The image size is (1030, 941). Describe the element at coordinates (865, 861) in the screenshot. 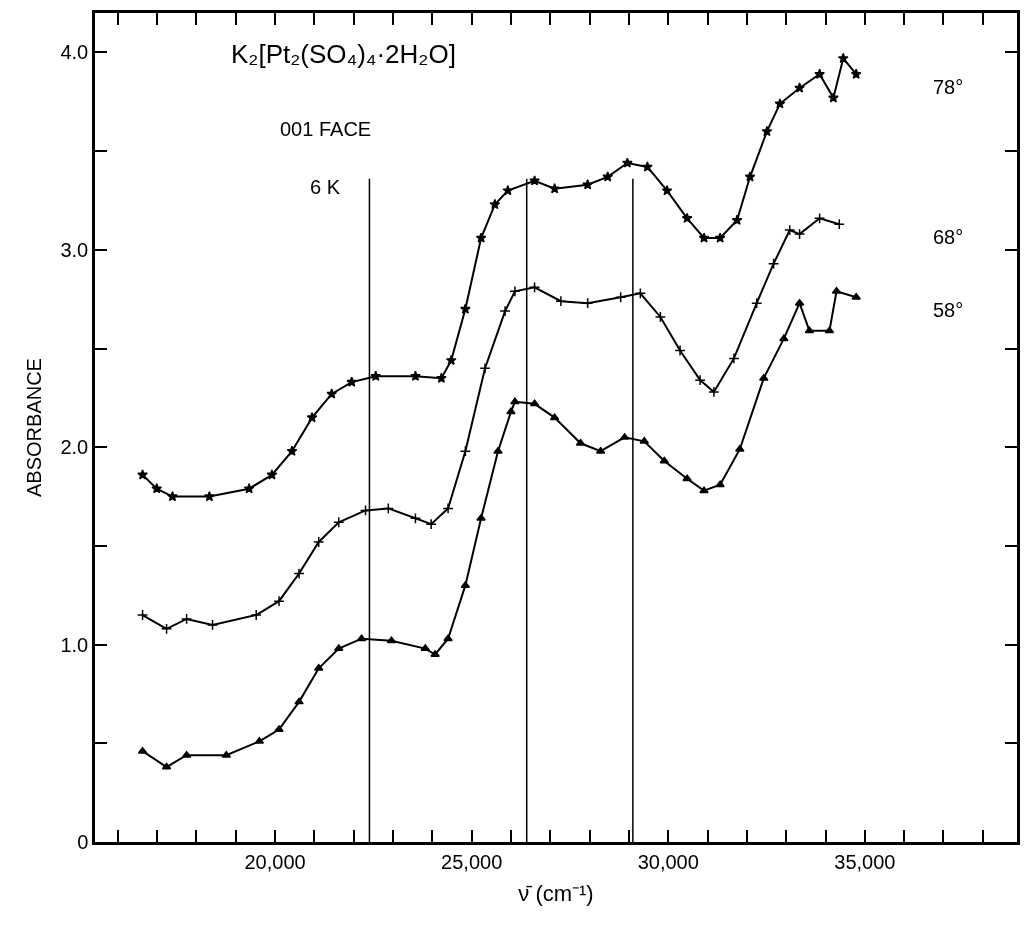

I see `x-tick-label: 35,000` at that location.